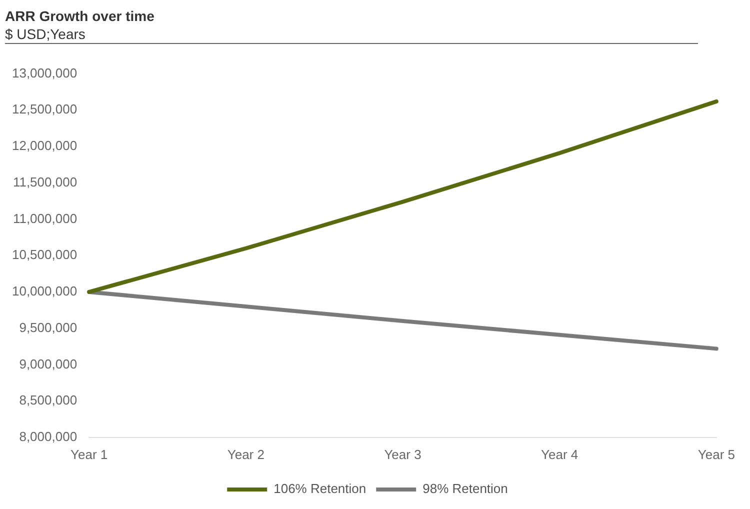 The width and height of the screenshot is (750, 509). Describe the element at coordinates (48, 327) in the screenshot. I see `y-tick-label: 9,500,000` at that location.